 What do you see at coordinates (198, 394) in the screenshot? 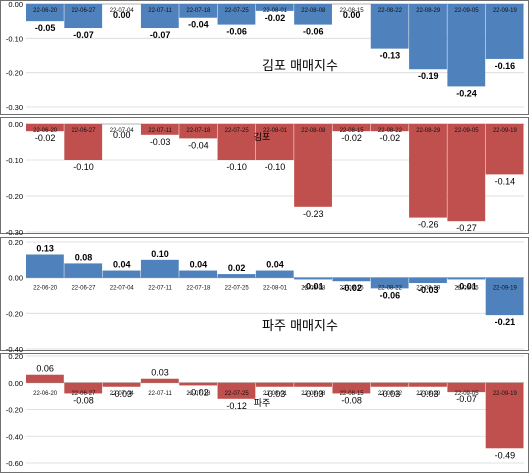
I see `category-label: 22-07-18` at bounding box center [198, 394].